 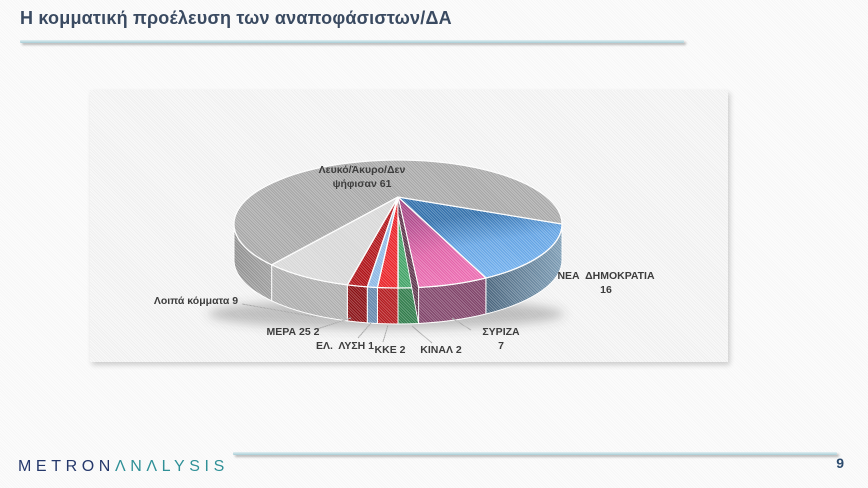 I want to click on logo-part-analysis: ΛNΛLYSIS, so click(x=171, y=466).